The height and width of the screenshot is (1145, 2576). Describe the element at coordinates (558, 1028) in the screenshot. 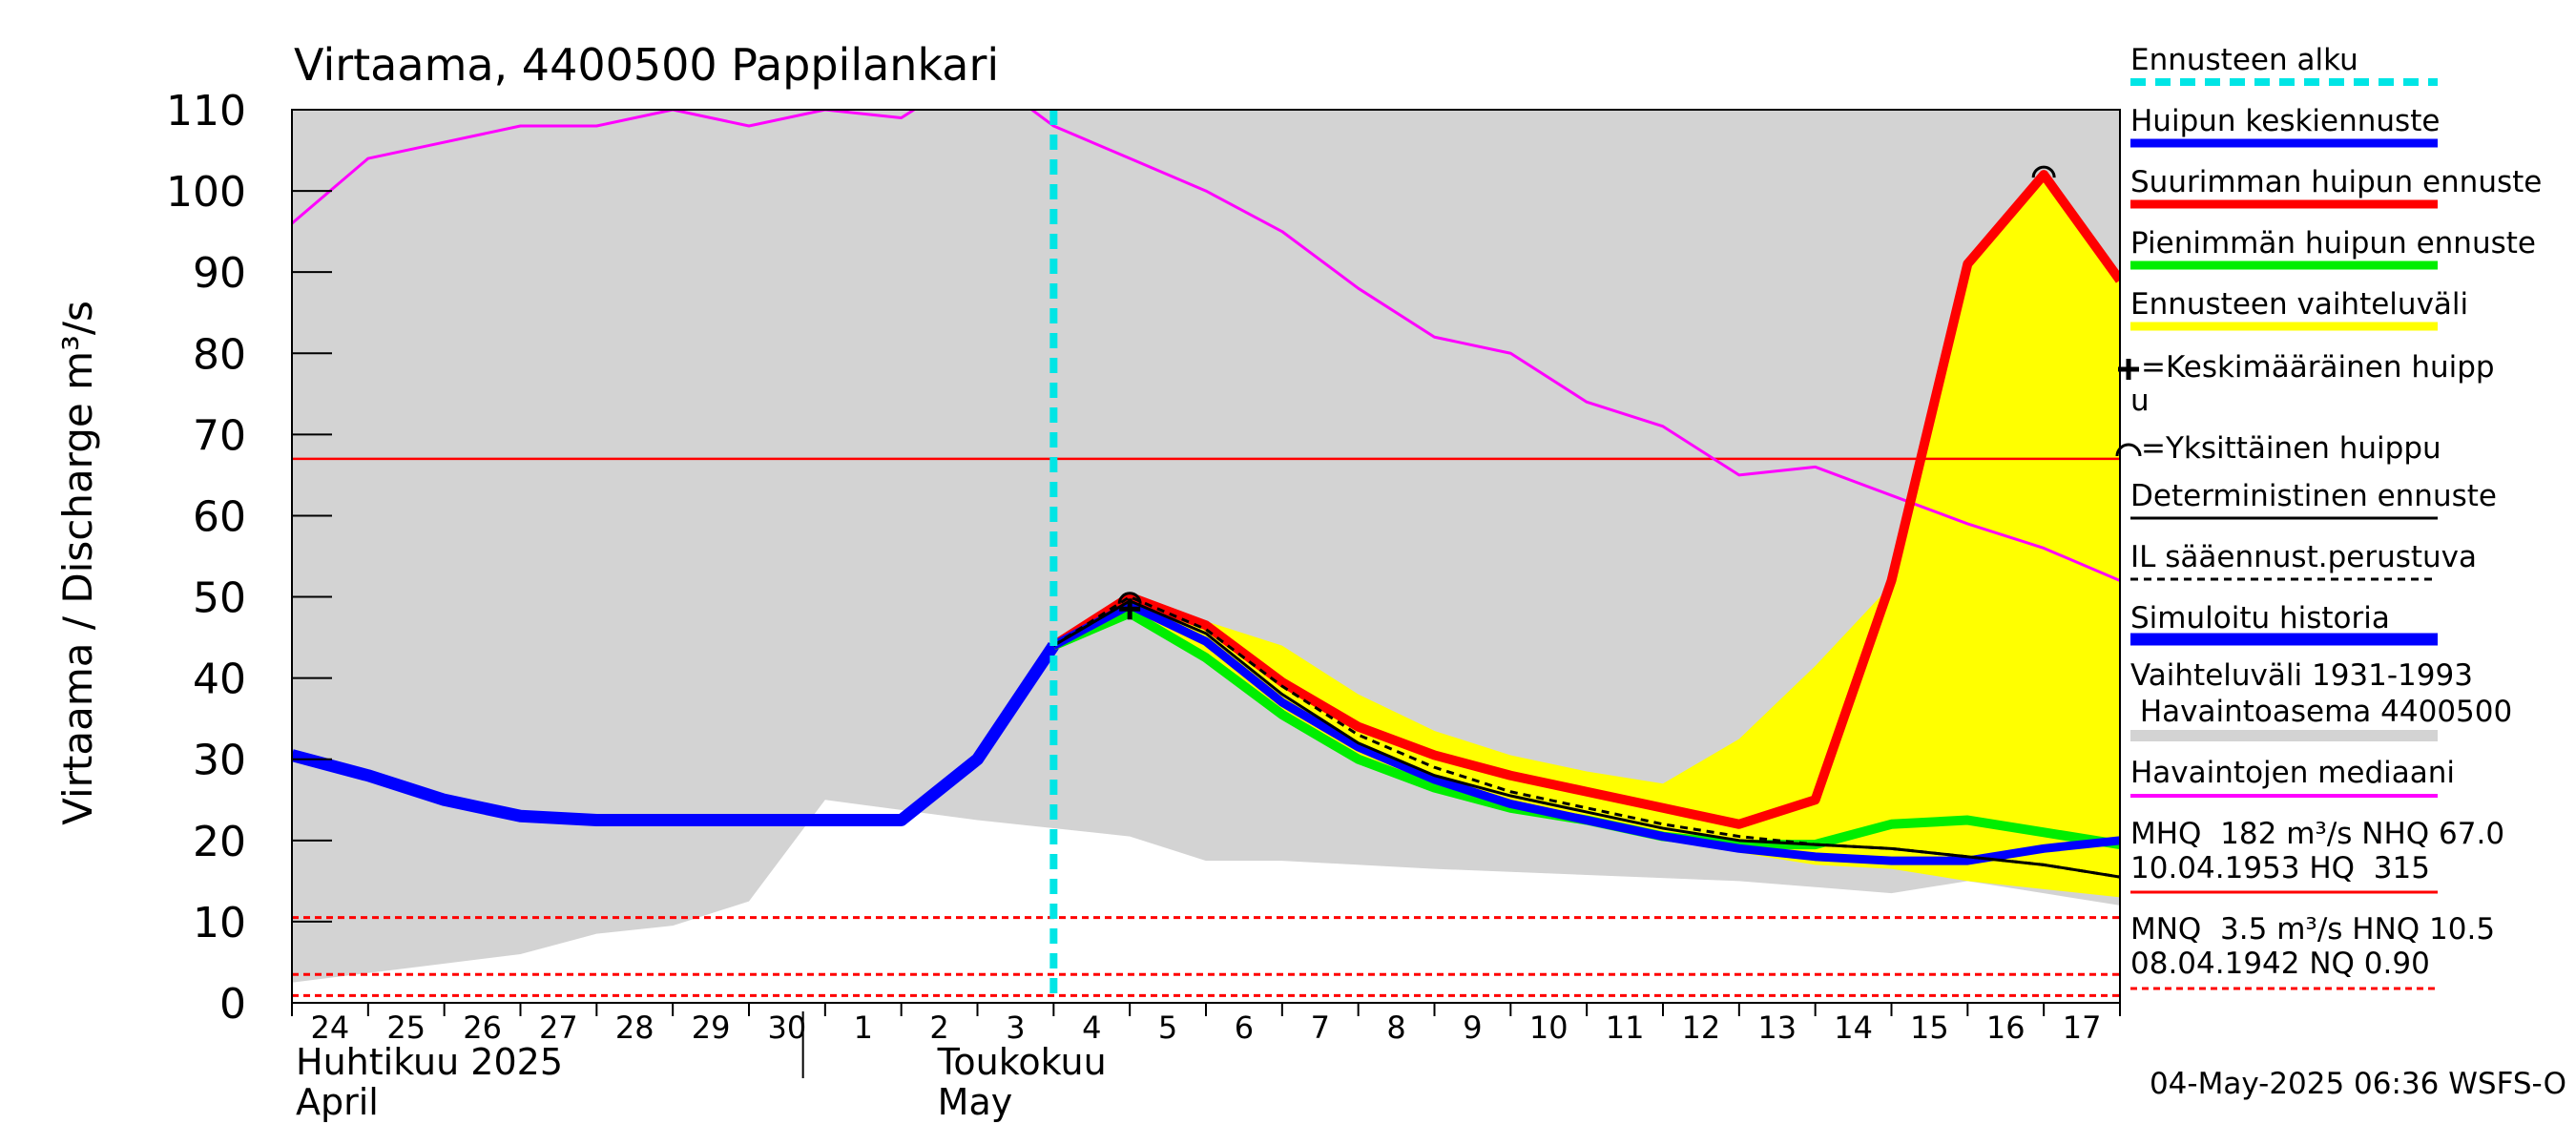

I see `x-day-label: 27` at that location.